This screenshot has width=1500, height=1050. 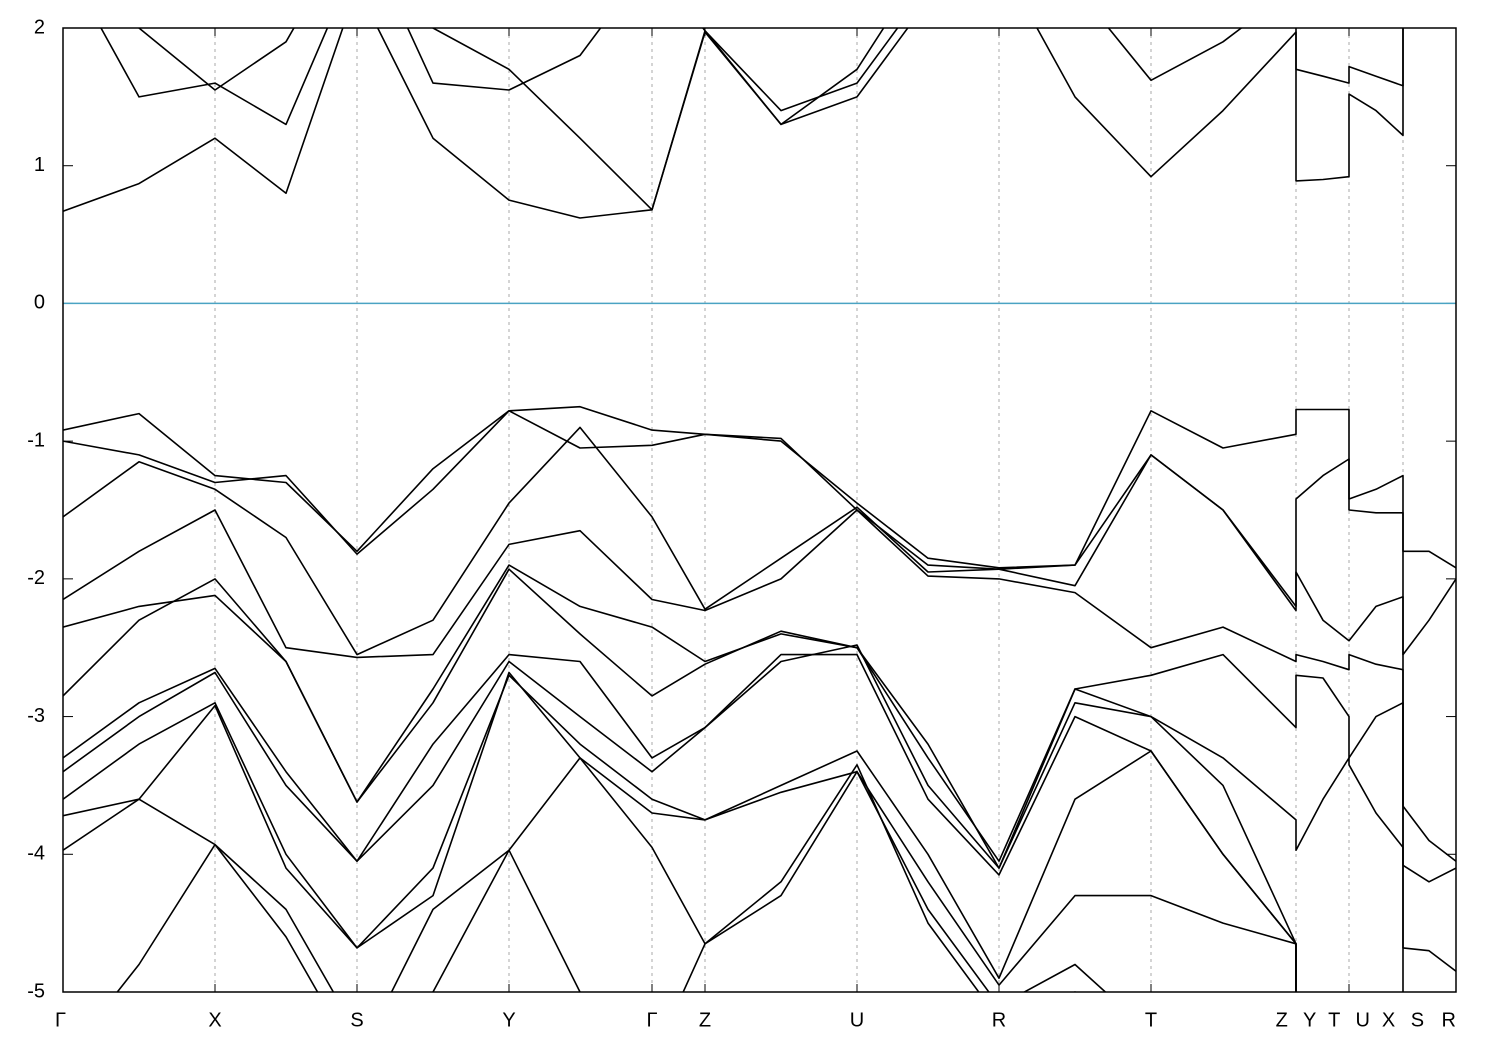 What do you see at coordinates (214, 1020) in the screenshot?
I see `x-tick-label: X` at bounding box center [214, 1020].